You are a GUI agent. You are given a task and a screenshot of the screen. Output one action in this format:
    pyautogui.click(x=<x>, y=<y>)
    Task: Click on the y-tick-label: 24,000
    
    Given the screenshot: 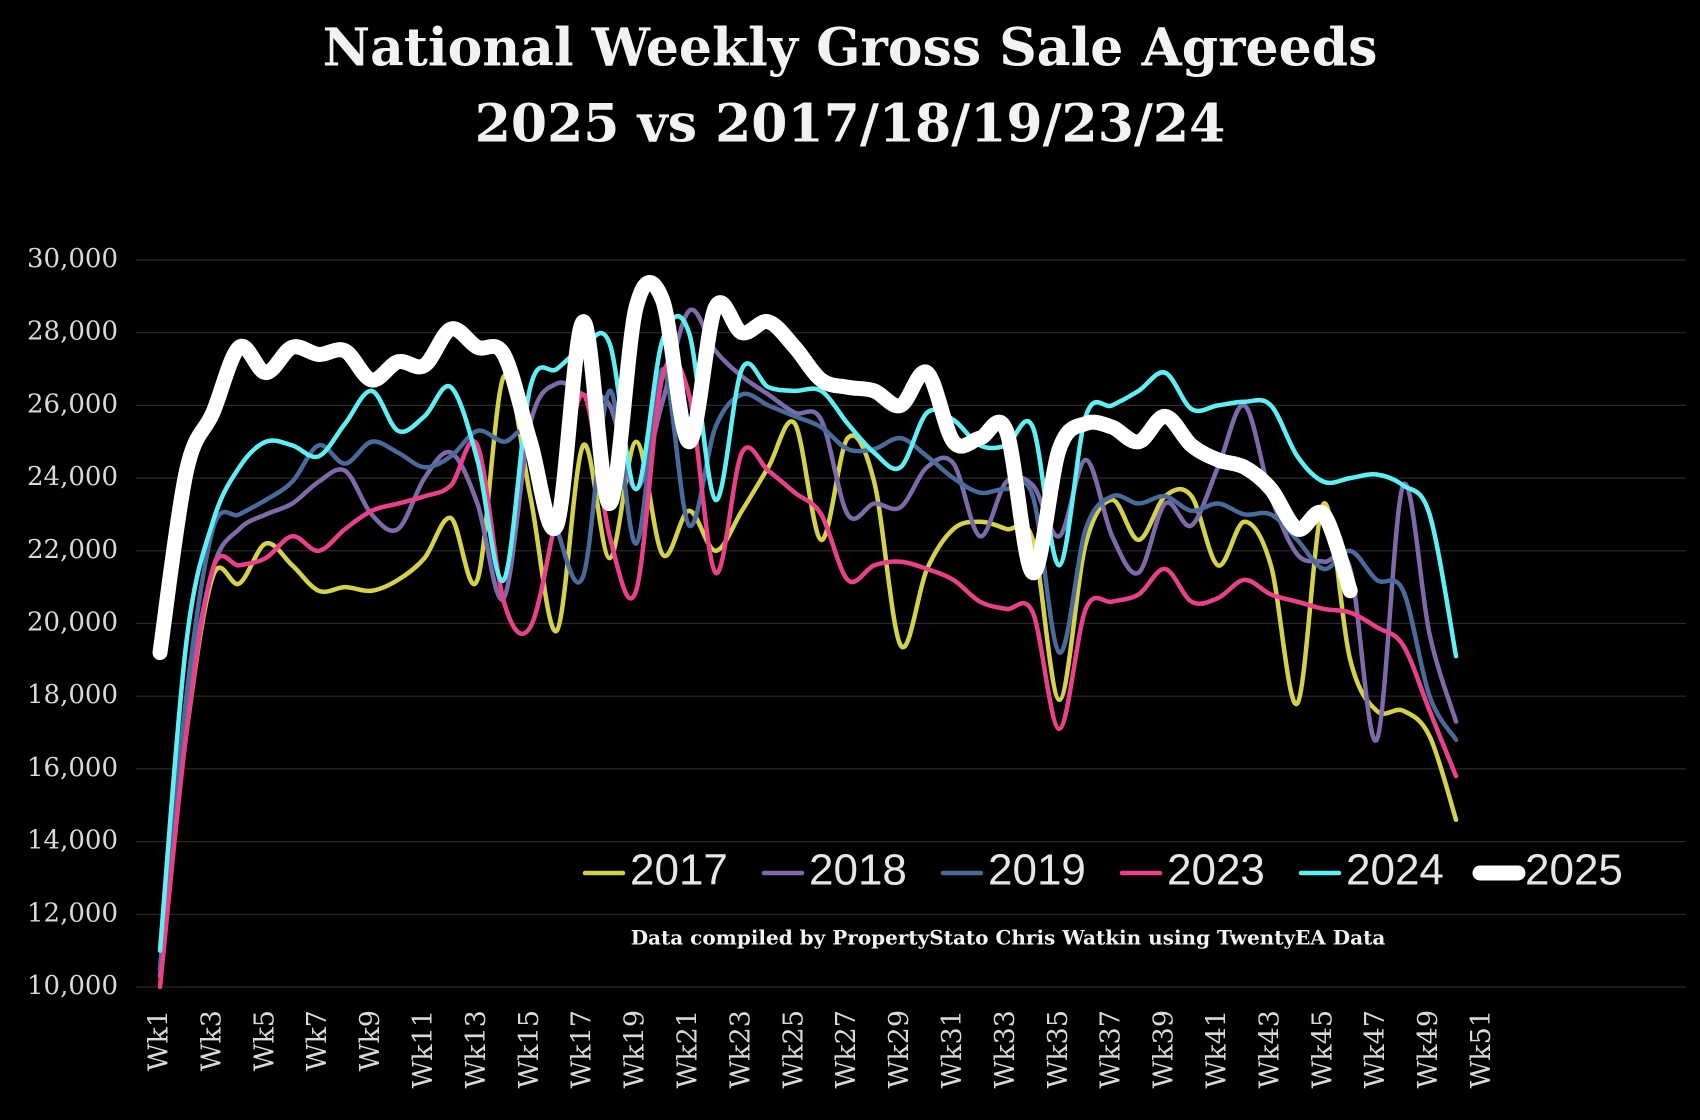 What is the action you would take?
    pyautogui.click(x=72, y=477)
    